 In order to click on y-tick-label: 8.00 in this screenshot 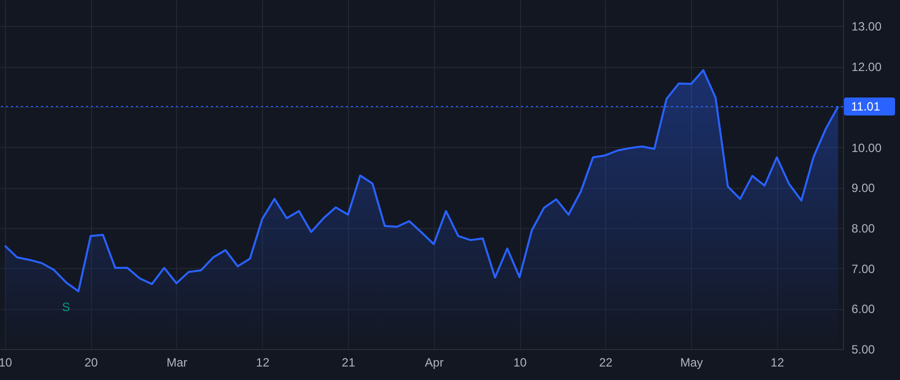, I will do `click(864, 228)`.